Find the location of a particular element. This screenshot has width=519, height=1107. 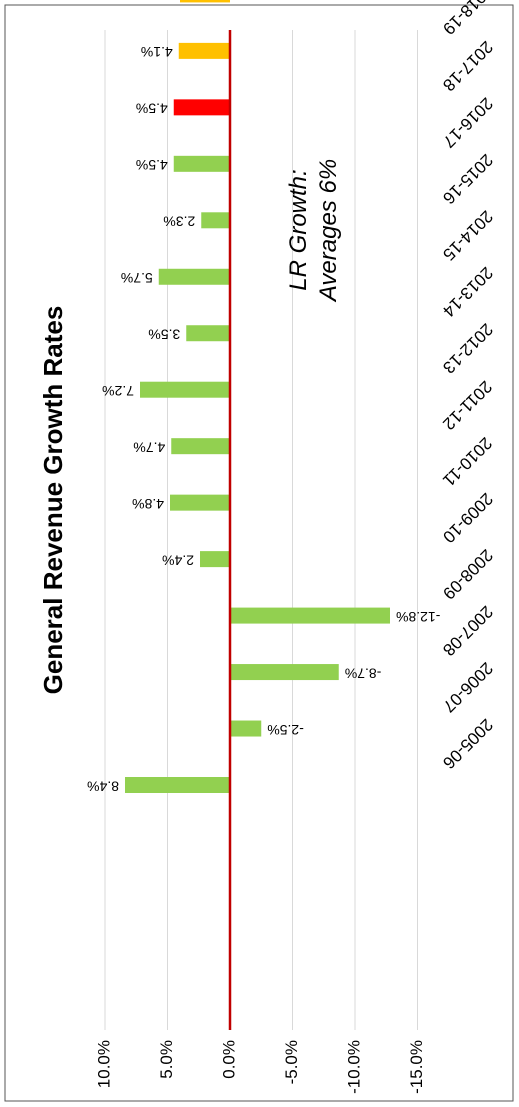

data-label: 8.4% is located at coordinates (103, 786).